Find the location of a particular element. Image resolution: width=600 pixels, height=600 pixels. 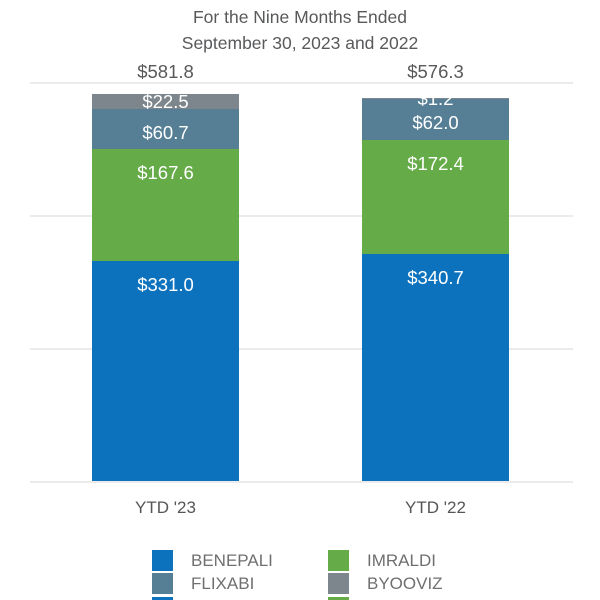

legend-swatch-byooviz is located at coordinates (338, 583).